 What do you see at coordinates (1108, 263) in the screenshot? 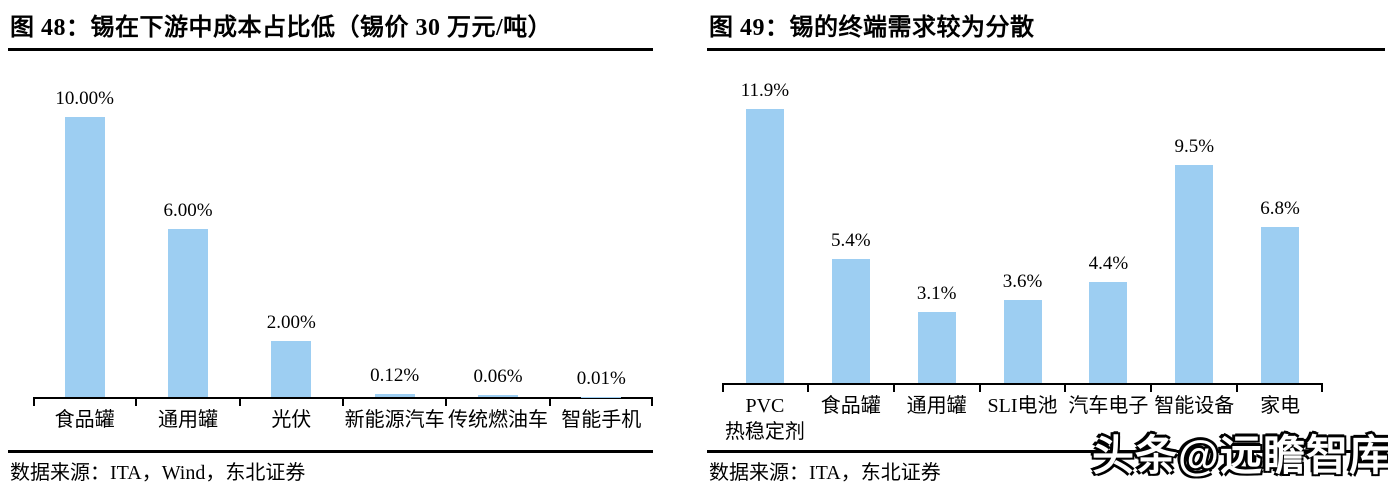
I see `bar-value-label: 4.4%` at bounding box center [1108, 263].